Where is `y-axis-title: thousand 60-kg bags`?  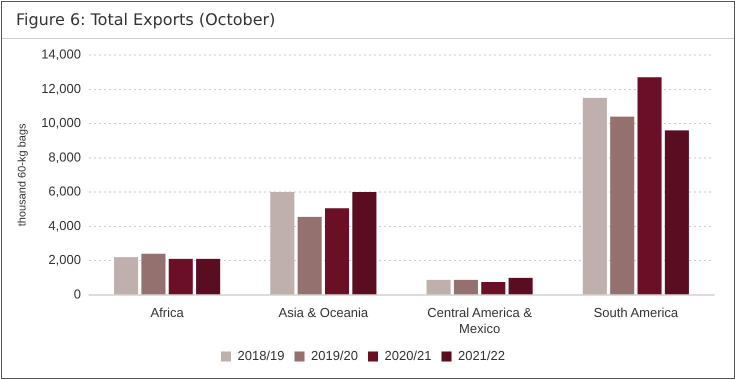 y-axis-title: thousand 60-kg bags is located at coordinates (22, 174).